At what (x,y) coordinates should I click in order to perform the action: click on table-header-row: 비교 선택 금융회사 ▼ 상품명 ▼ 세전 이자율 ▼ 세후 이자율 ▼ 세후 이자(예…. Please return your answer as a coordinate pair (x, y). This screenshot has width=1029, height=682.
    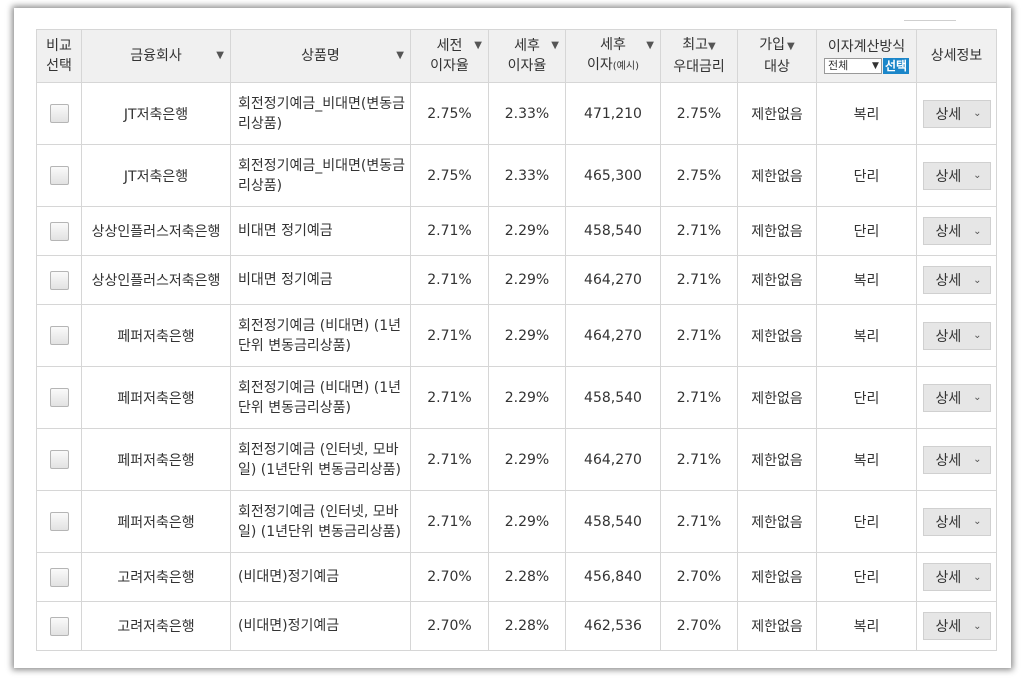
    Looking at the image, I should click on (516, 56).